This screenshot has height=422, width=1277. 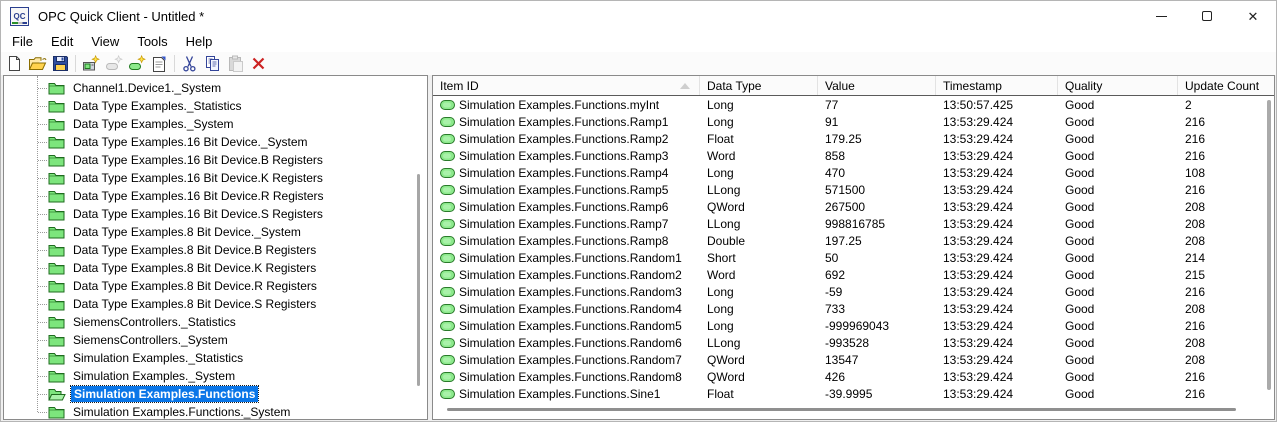 What do you see at coordinates (90, 64) in the screenshot?
I see `new-server-connection-button` at bounding box center [90, 64].